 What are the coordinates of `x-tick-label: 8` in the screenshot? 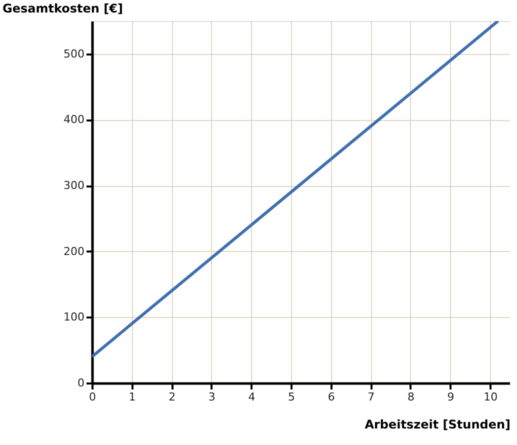 It's located at (410, 397).